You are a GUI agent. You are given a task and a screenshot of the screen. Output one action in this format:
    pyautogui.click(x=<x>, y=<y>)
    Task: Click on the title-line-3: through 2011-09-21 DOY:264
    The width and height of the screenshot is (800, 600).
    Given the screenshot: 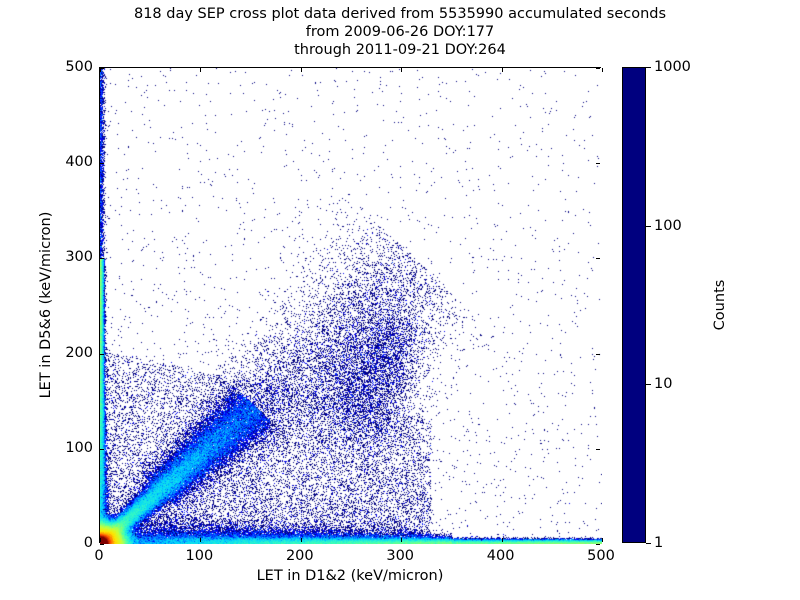 What is the action you would take?
    pyautogui.click(x=400, y=50)
    